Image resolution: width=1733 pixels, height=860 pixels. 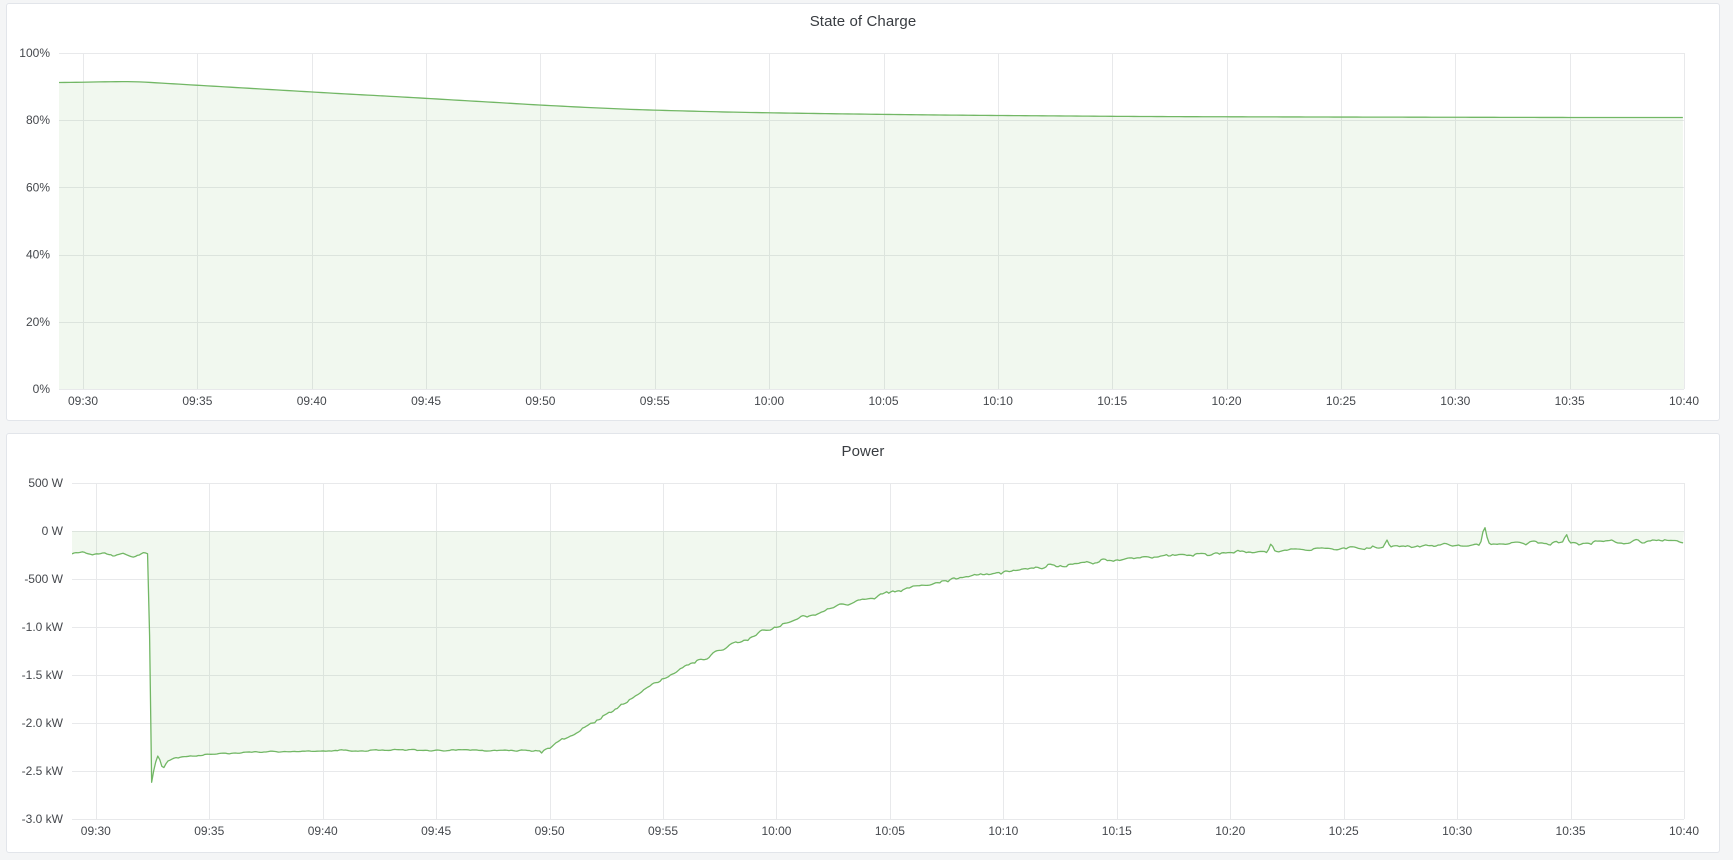 I want to click on svg-text: -1.5 kW, so click(x=43, y=675).